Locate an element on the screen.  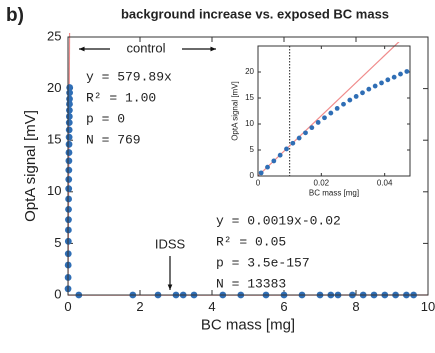
fit-line is located at coordinates (329, 109).